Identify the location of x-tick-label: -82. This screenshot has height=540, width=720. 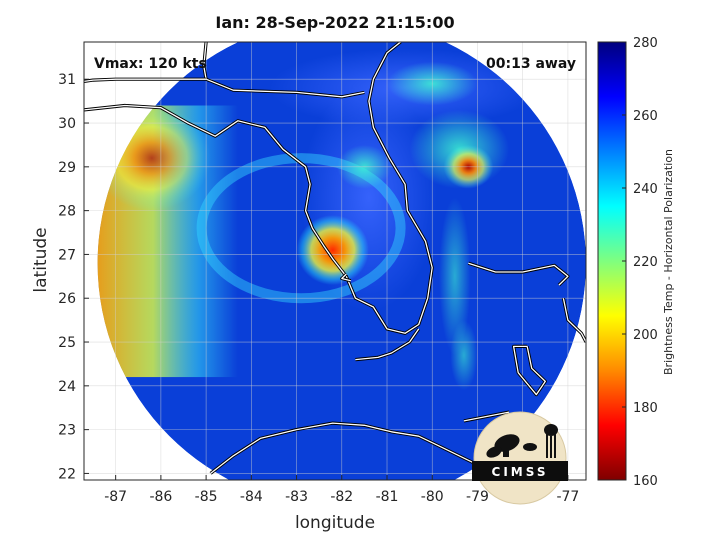
(341, 497).